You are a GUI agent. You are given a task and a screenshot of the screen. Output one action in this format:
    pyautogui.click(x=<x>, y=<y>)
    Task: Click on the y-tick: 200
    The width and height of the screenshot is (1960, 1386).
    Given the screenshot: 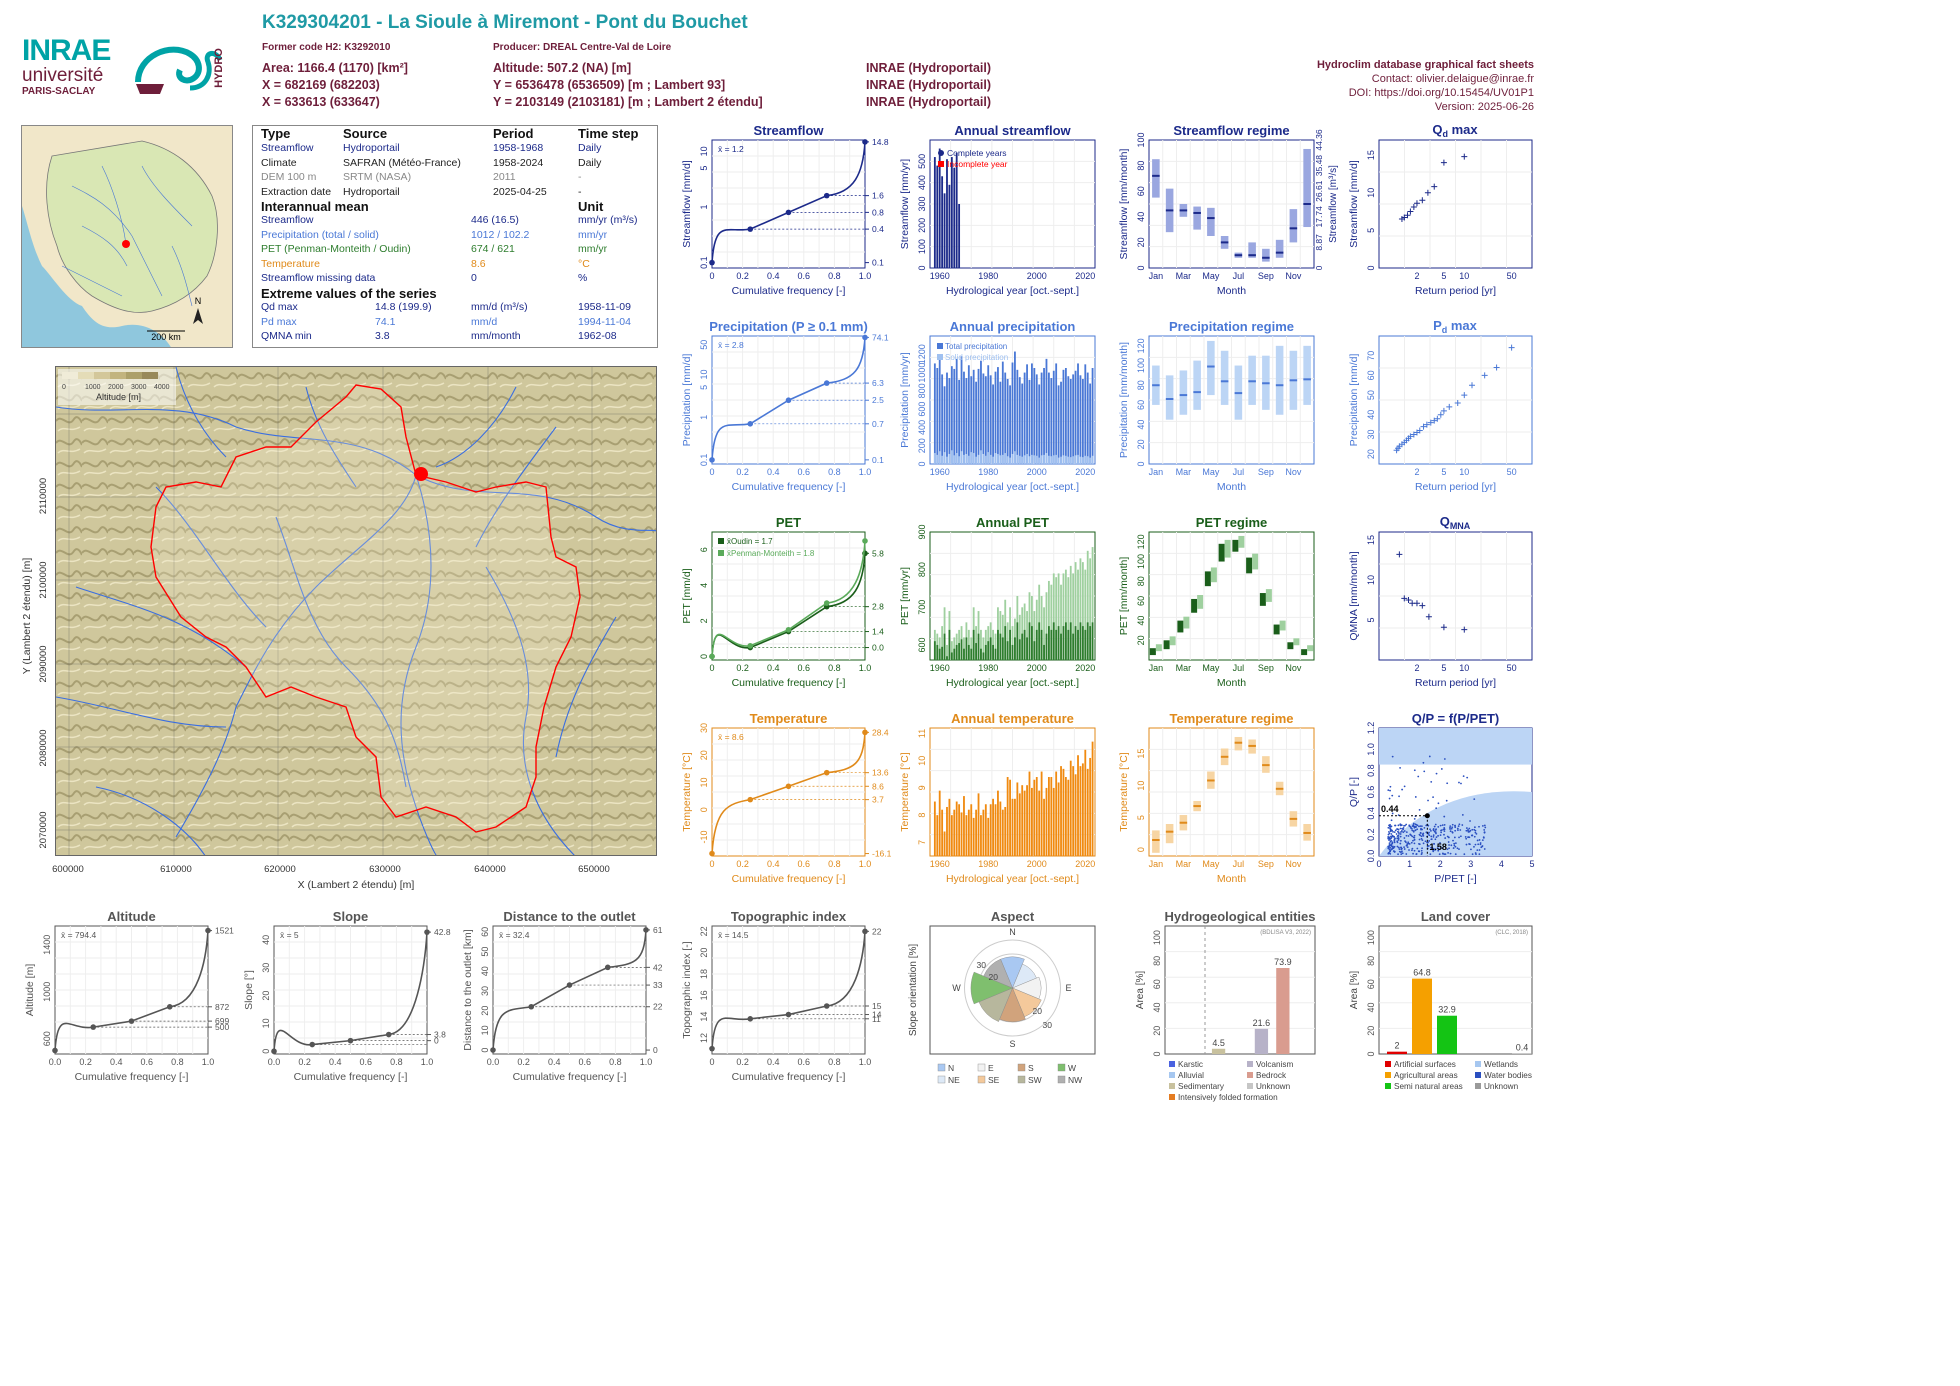 What is the action you would take?
    pyautogui.click(x=922, y=445)
    